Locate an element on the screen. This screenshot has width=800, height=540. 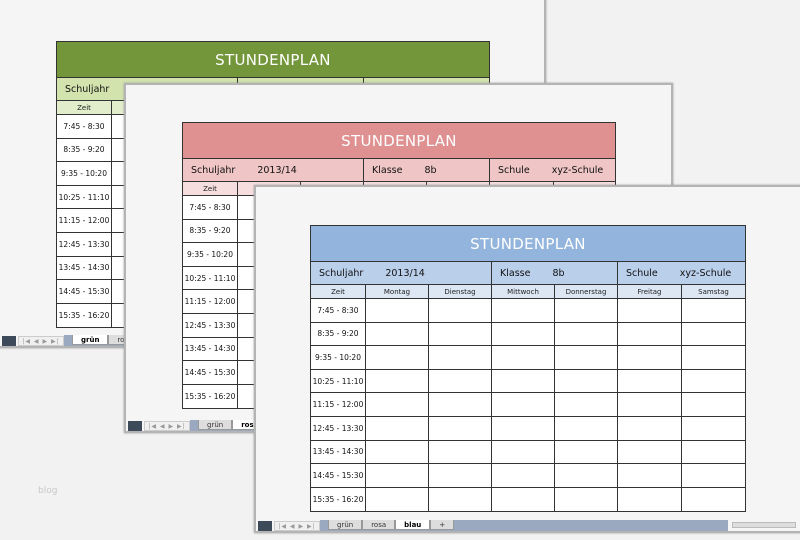
schule-label: Schule is located at coordinates (514, 170).